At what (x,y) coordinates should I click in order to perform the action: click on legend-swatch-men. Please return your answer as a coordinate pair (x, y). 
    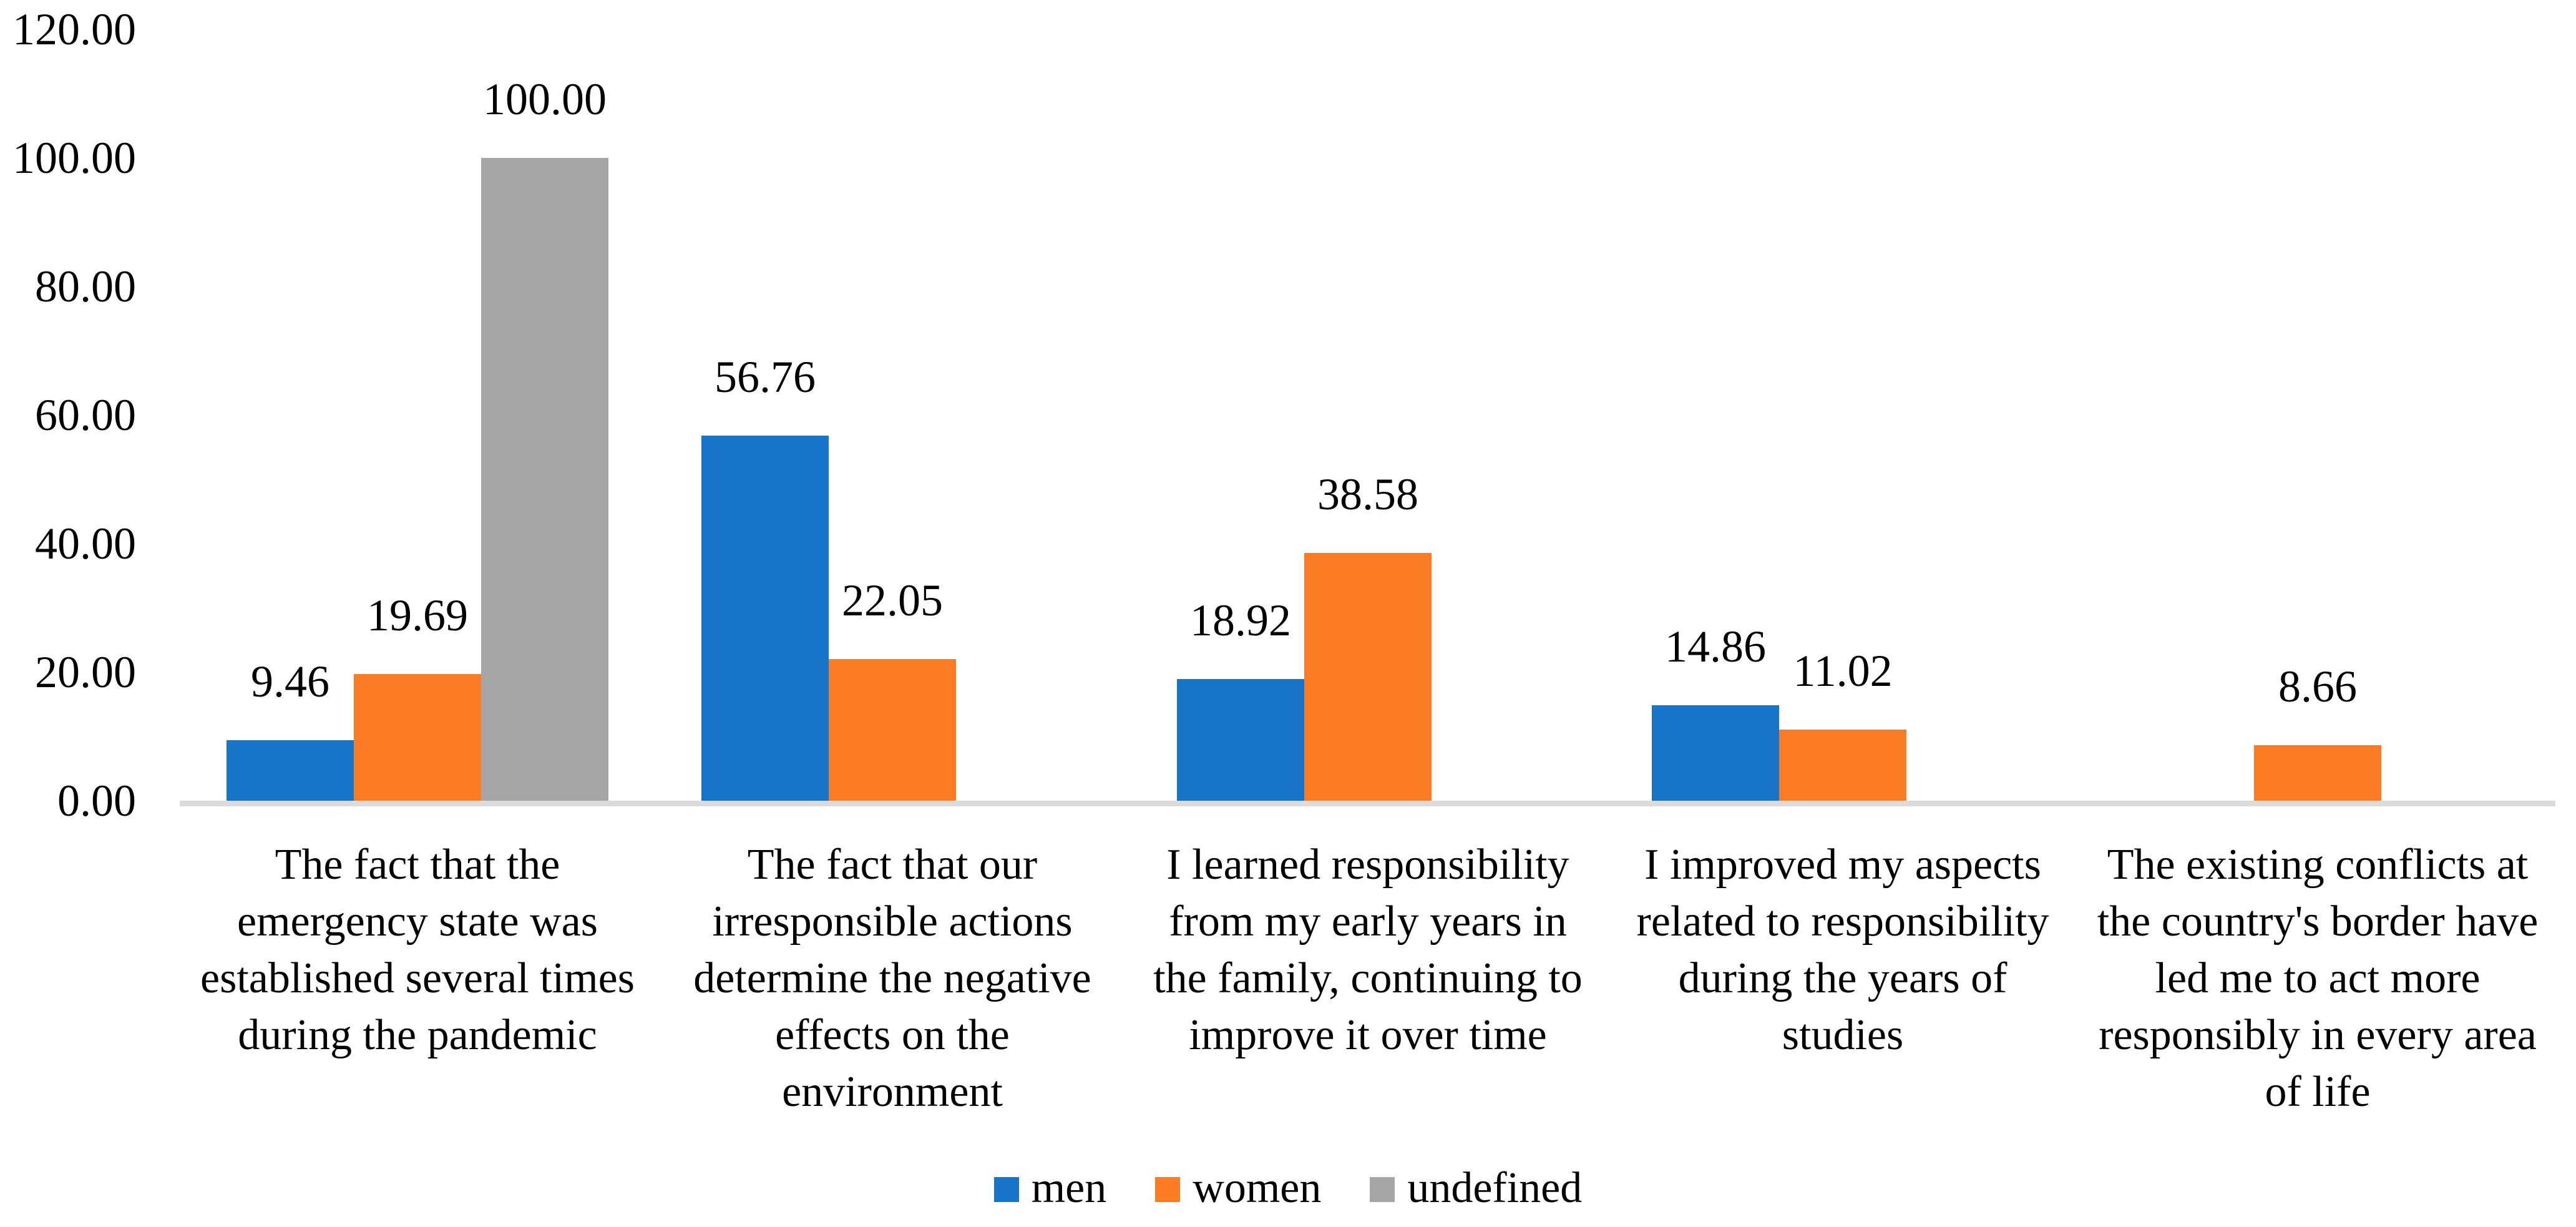
    Looking at the image, I should click on (1006, 1189).